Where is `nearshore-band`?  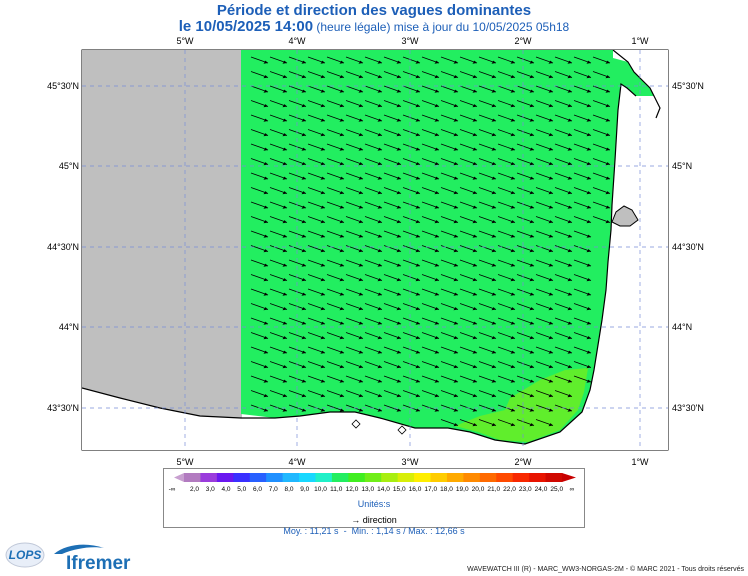 nearshore-band is located at coordinates (521, 405).